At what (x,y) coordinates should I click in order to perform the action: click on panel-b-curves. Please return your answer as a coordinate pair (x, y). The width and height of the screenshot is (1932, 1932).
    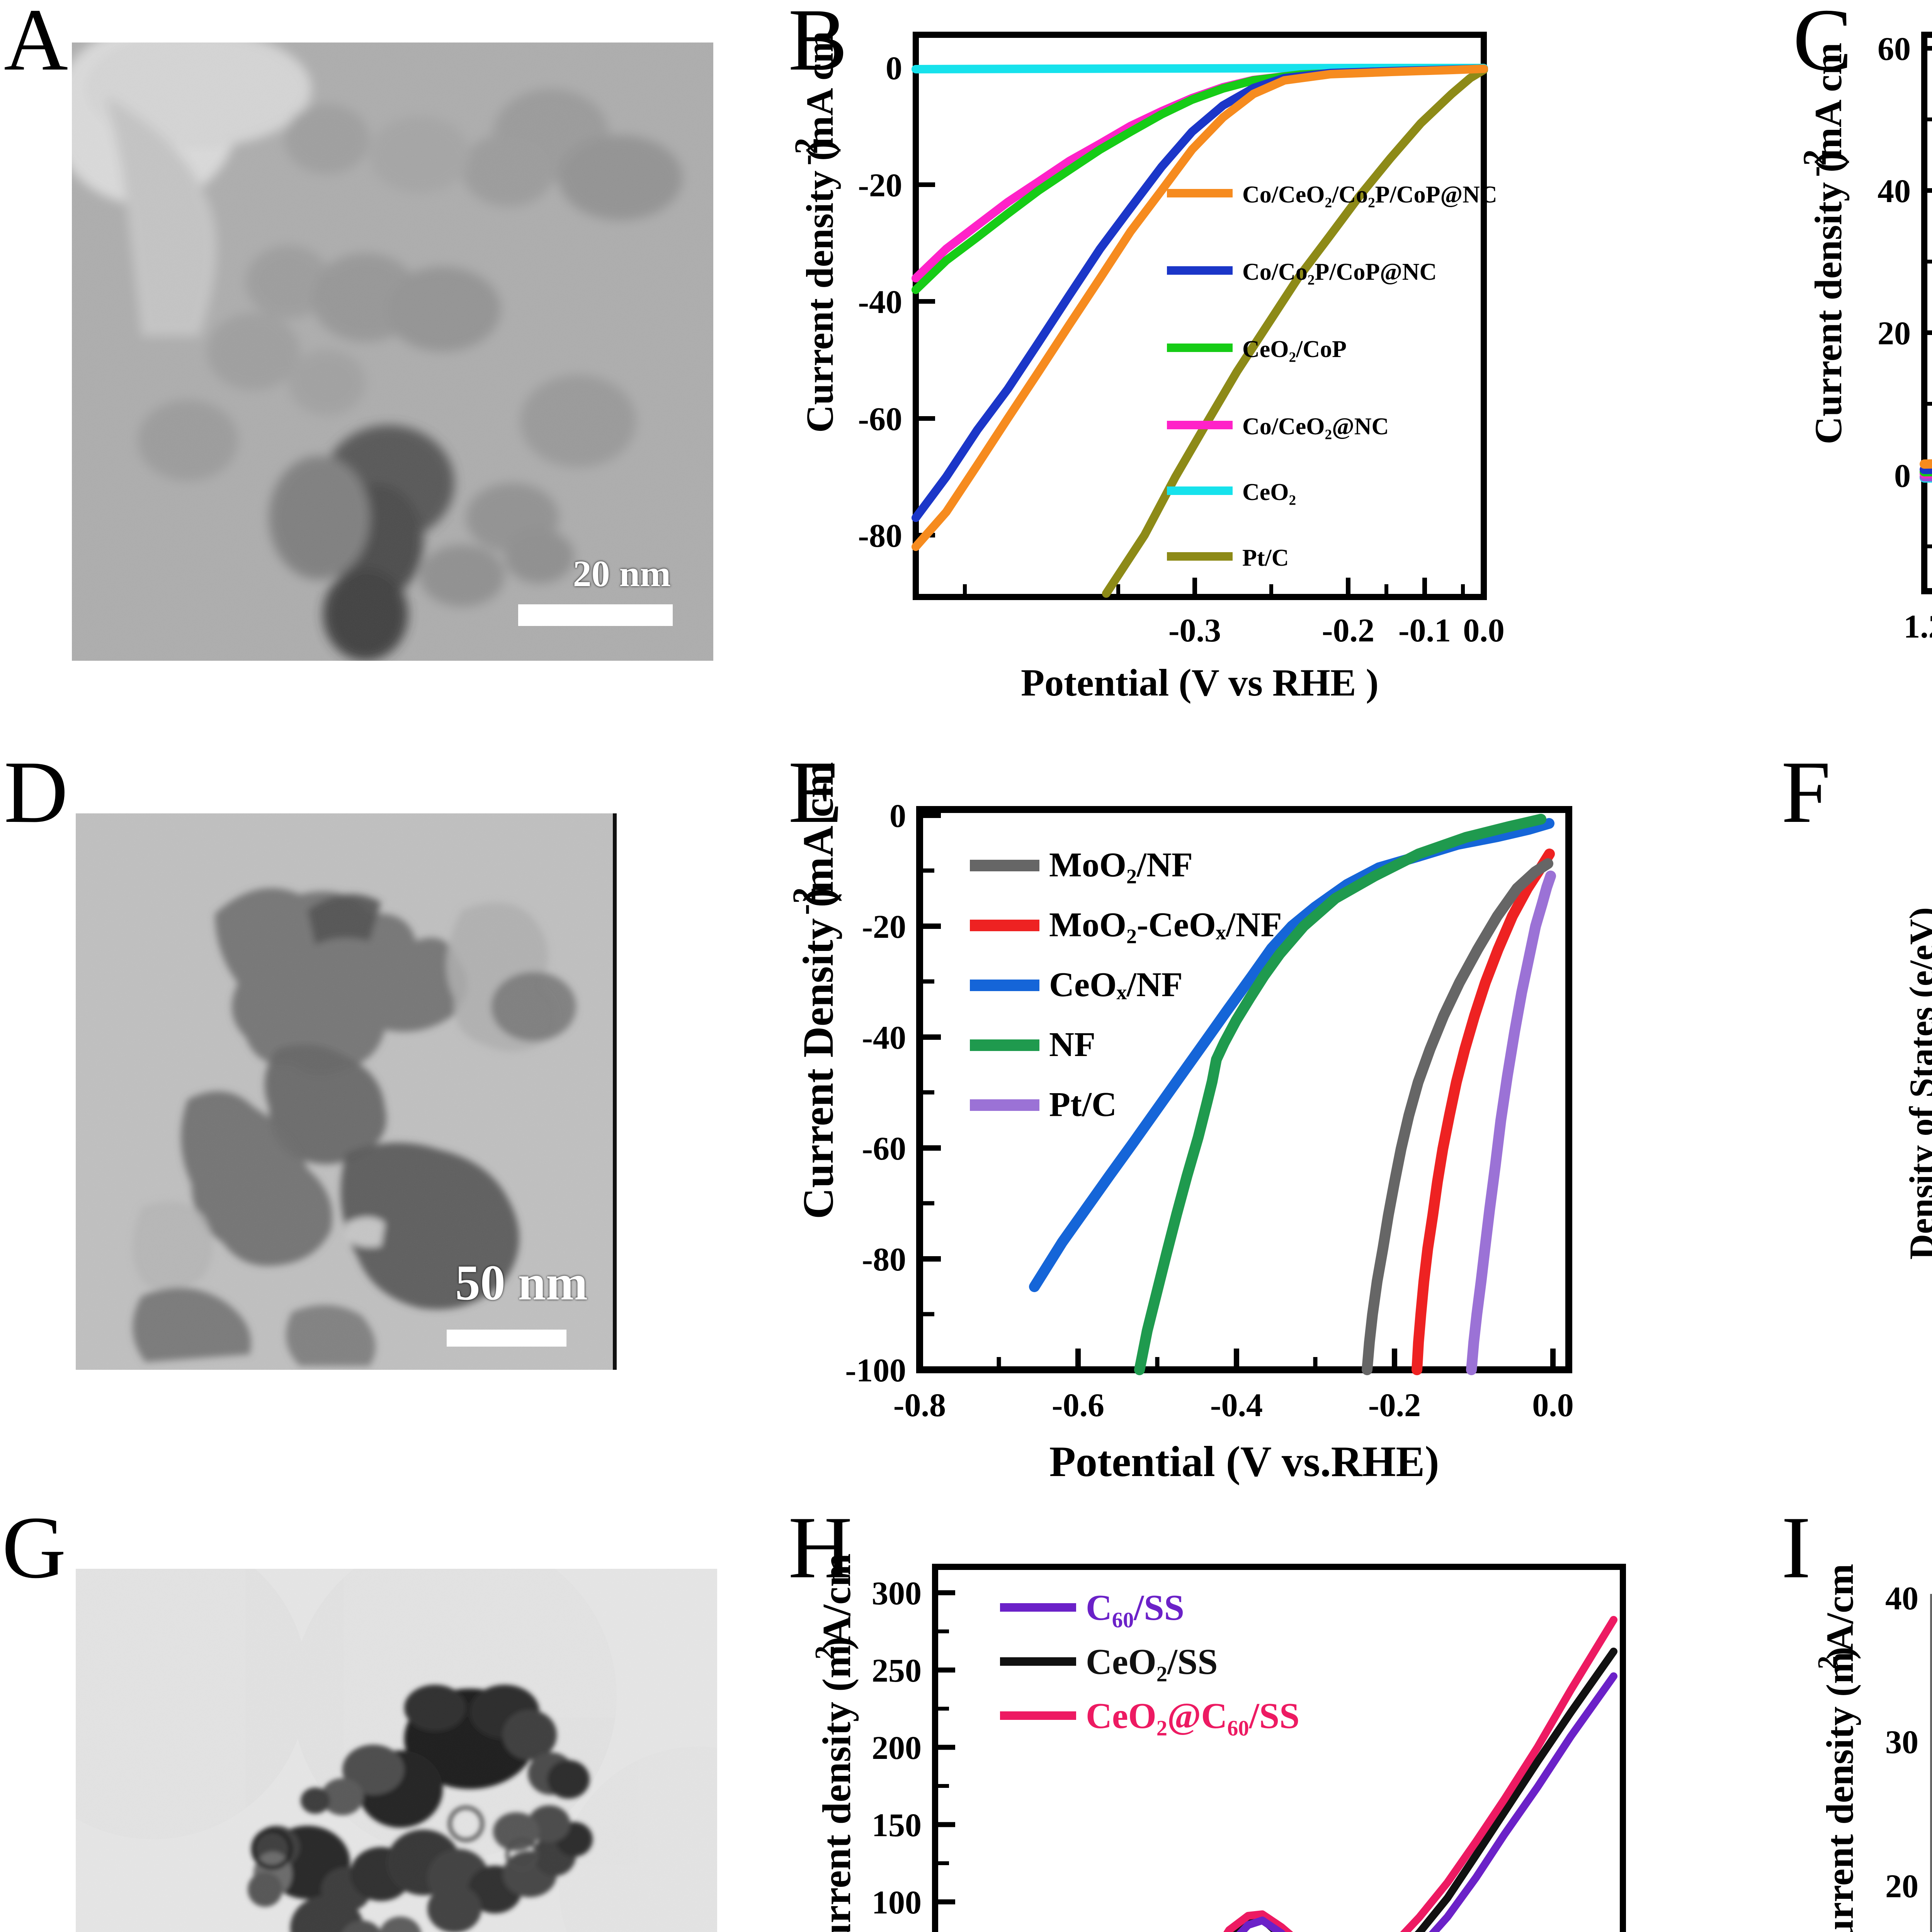
    Looking at the image, I should click on (1200, 331).